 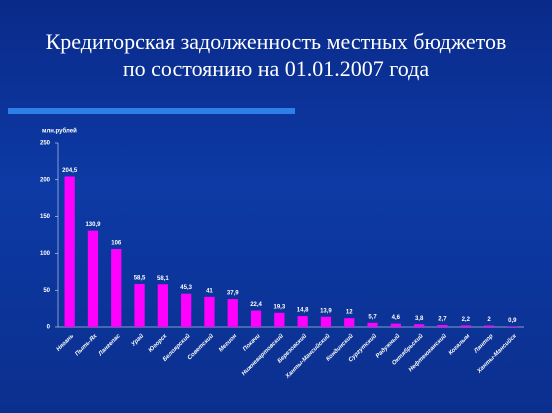 What do you see at coordinates (109, 345) in the screenshot?
I see `x-tick-label: Лангепас` at bounding box center [109, 345].